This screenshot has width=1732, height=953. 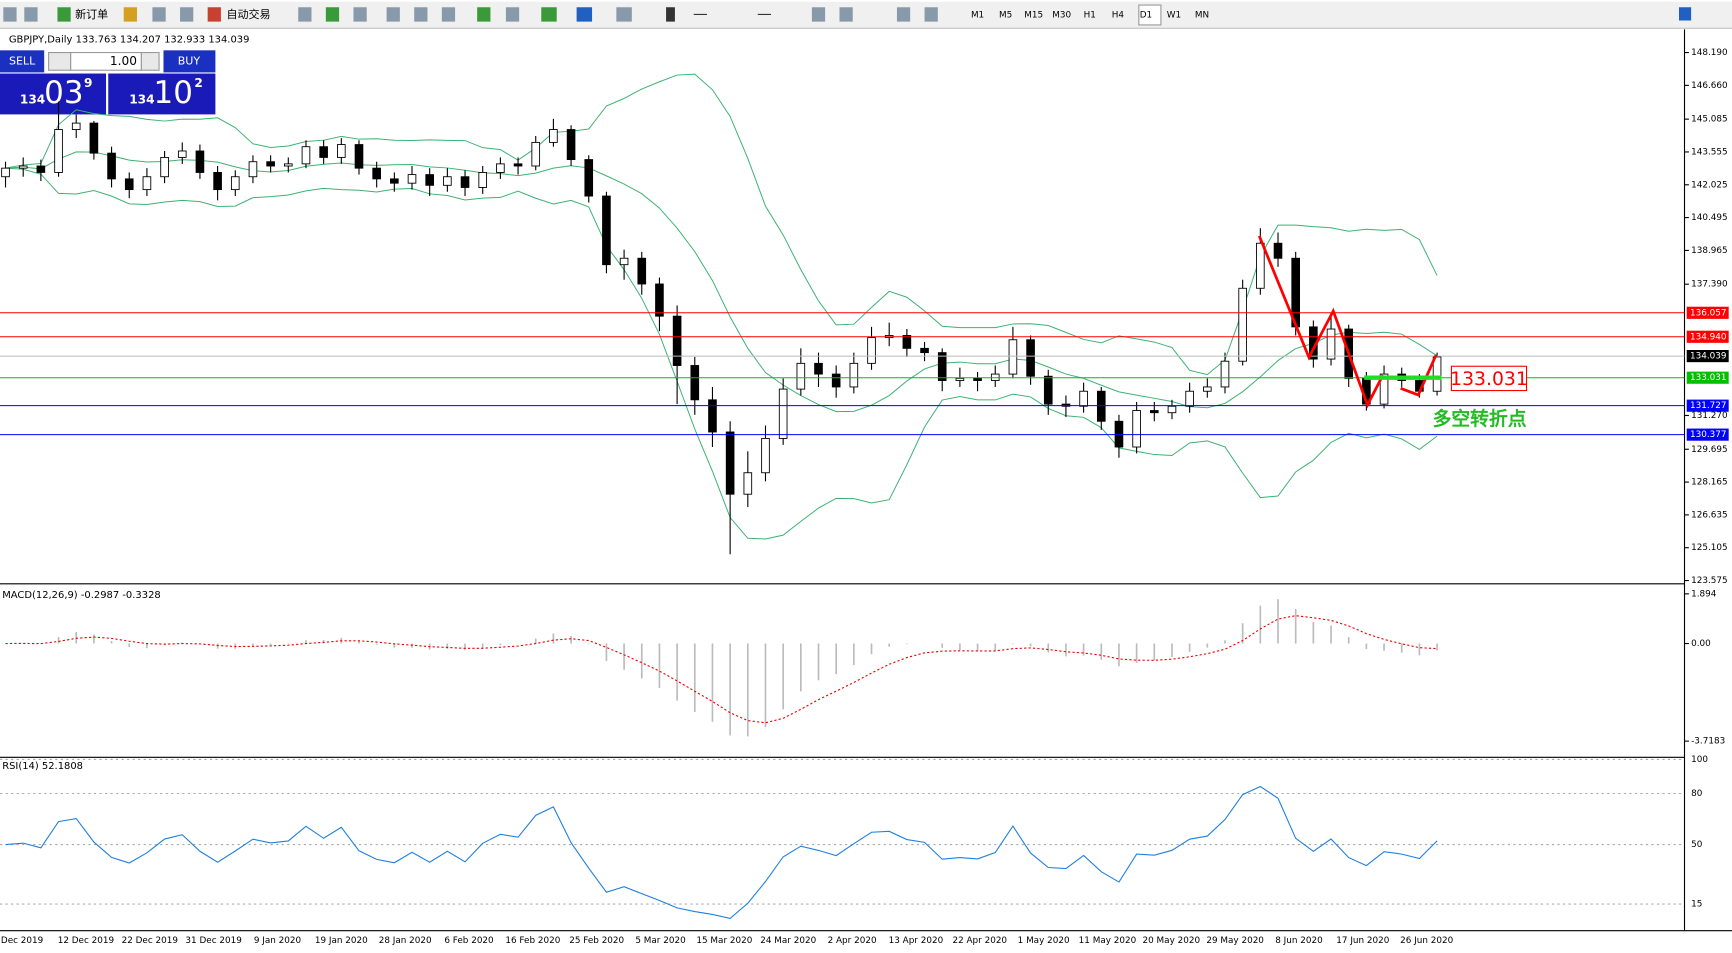 I want to click on y-tick-label: 131.270, so click(x=1709, y=416).